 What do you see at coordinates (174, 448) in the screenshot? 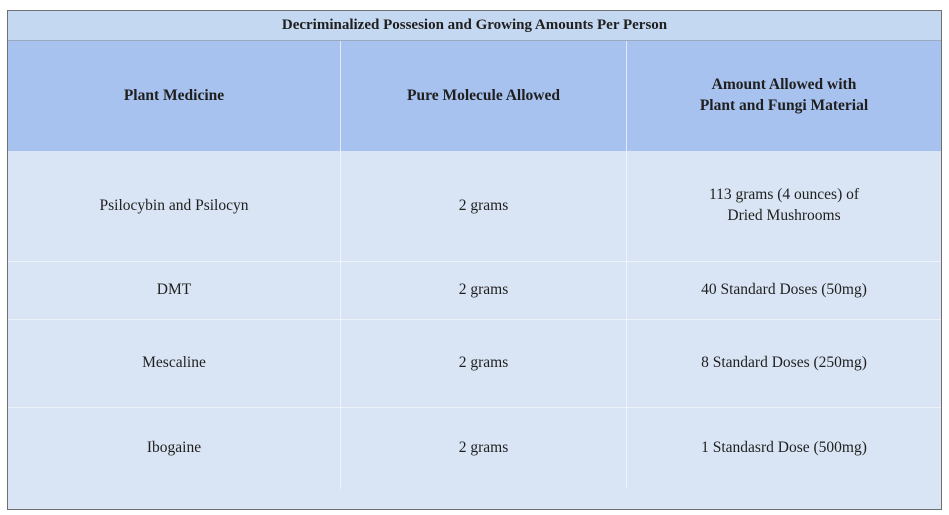
I see `table-cell-medicine: Ibogaine` at bounding box center [174, 448].